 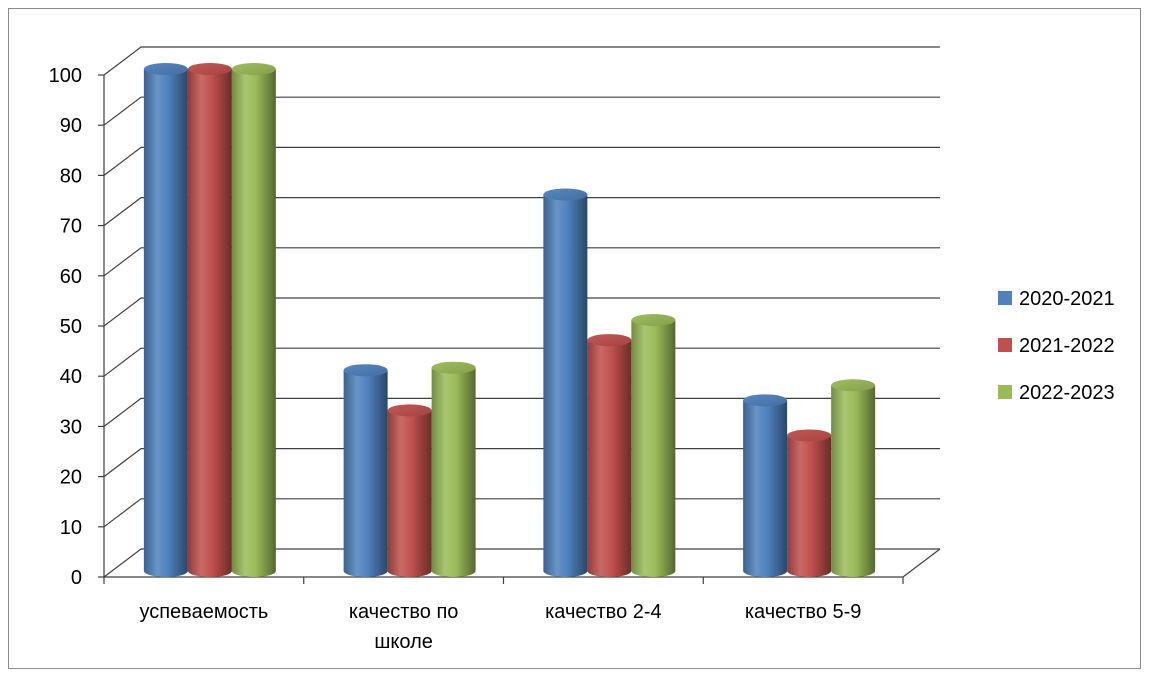 I want to click on legend-label: 2020-2021, so click(x=1067, y=299).